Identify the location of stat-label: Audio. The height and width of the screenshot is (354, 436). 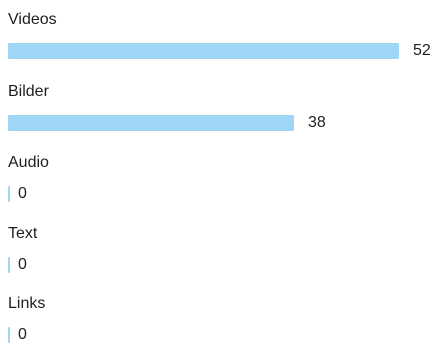
(28, 162).